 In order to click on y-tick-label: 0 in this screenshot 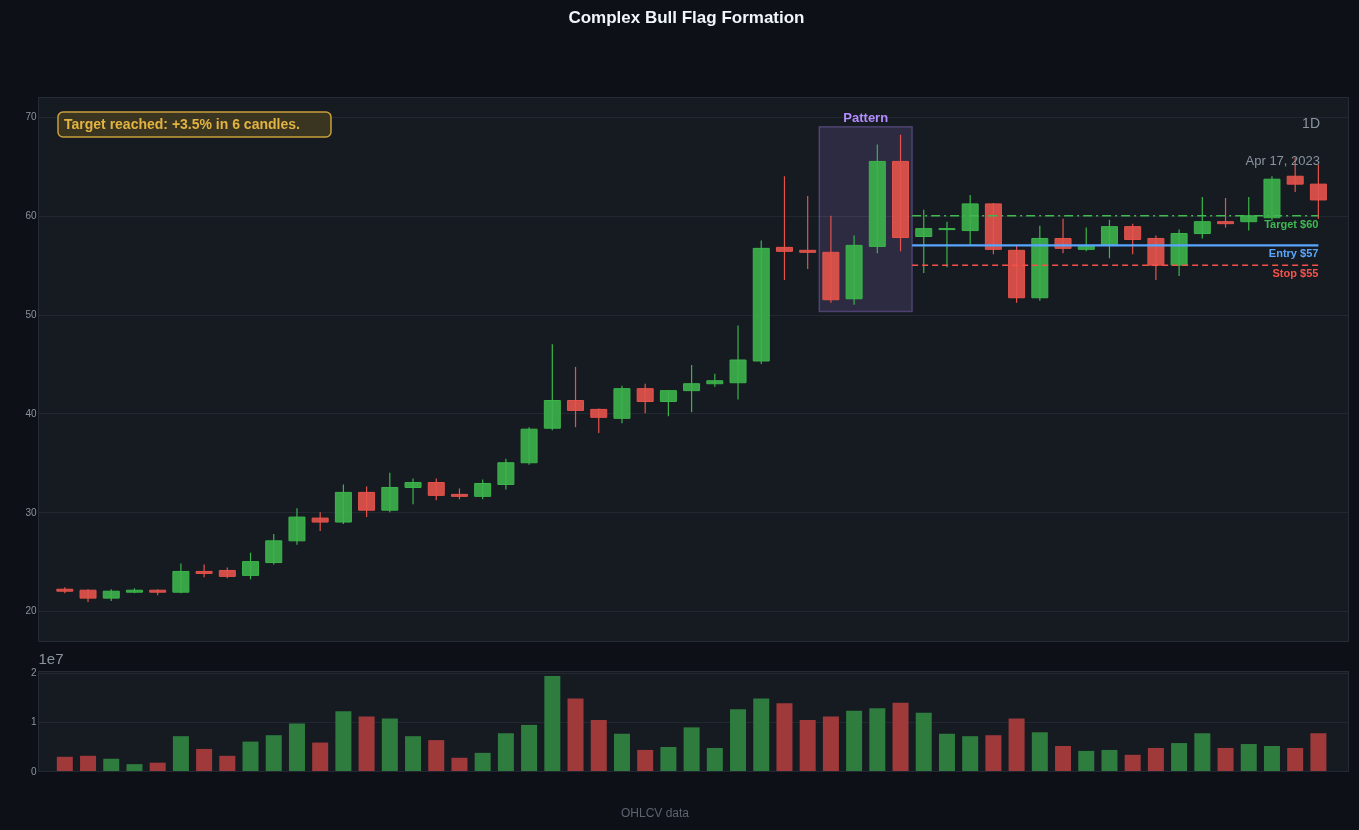, I will do `click(33, 771)`.